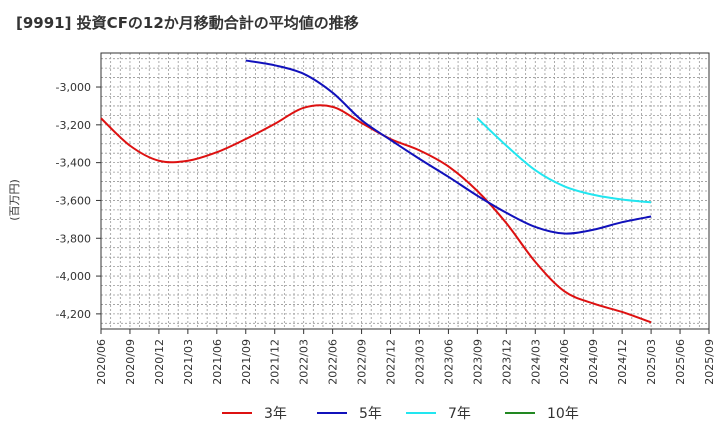  Describe the element at coordinates (370, 414) in the screenshot. I see `legend-label: 5年` at that location.